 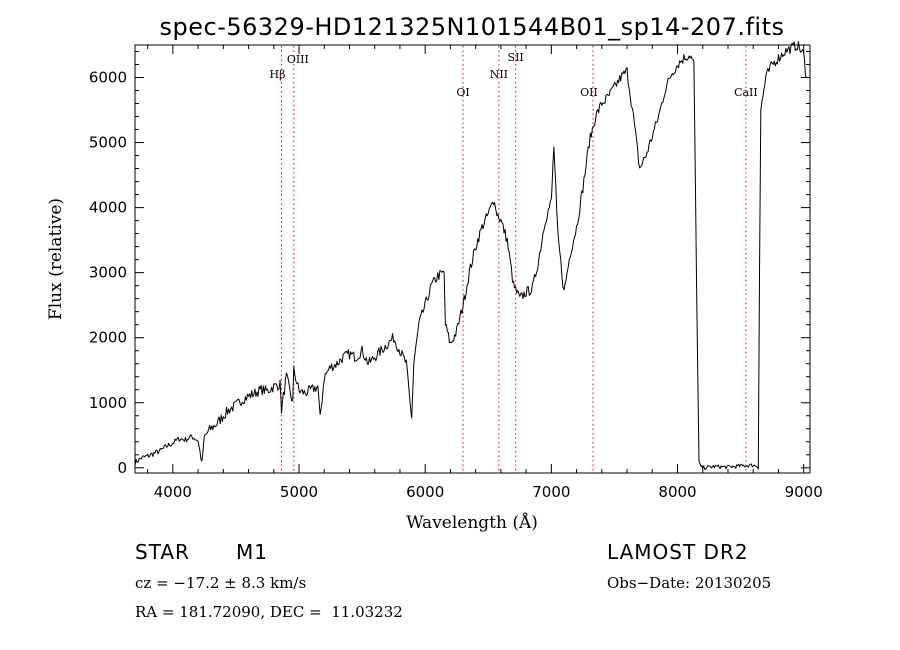 I want to click on x-tick-label: 9000, so click(x=804, y=492).